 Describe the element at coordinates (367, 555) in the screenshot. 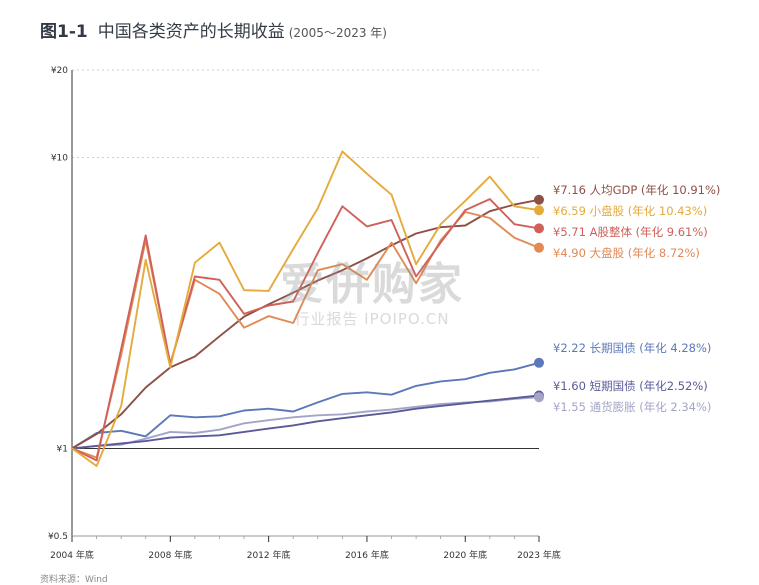

I see `x-tick-label: 2016 年底` at that location.